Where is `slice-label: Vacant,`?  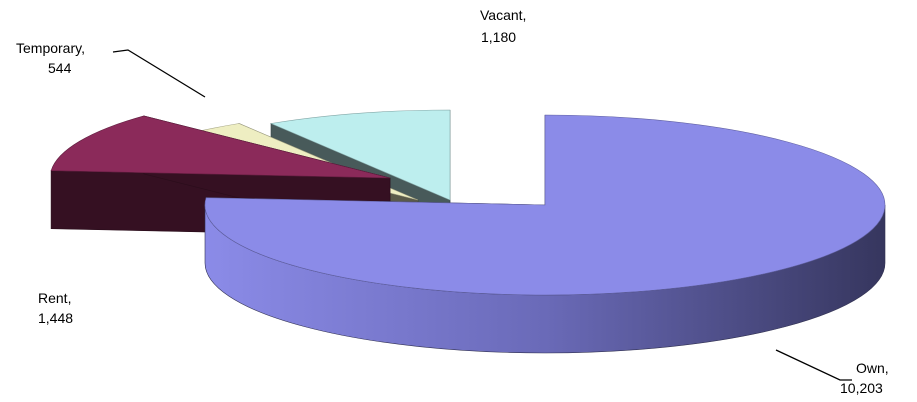
slice-label: Vacant, is located at coordinates (503, 15).